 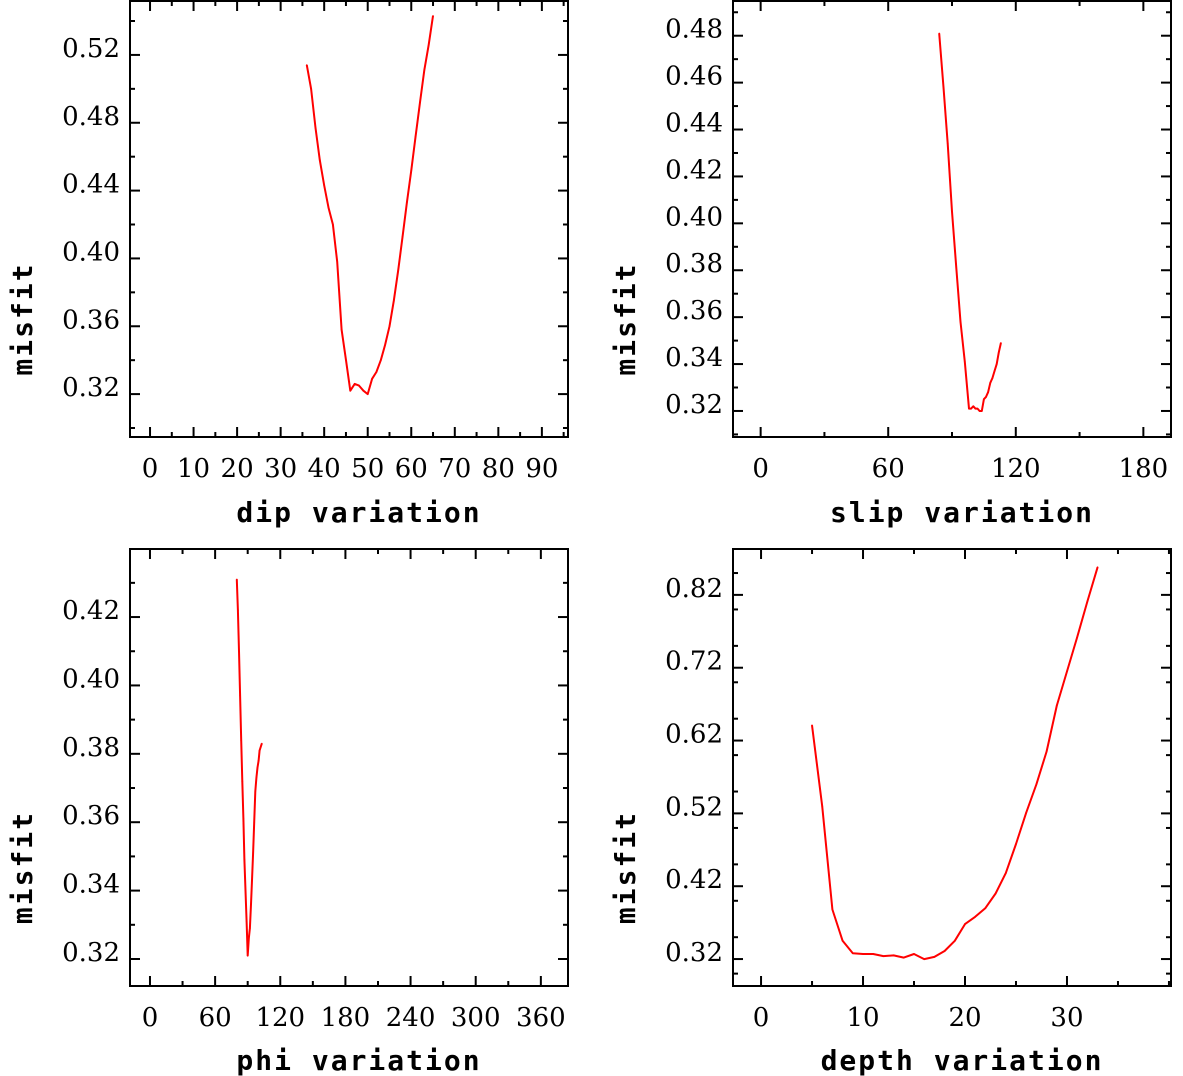 What do you see at coordinates (962, 1060) in the screenshot?
I see `depth-x-axis-label: depth variation` at bounding box center [962, 1060].